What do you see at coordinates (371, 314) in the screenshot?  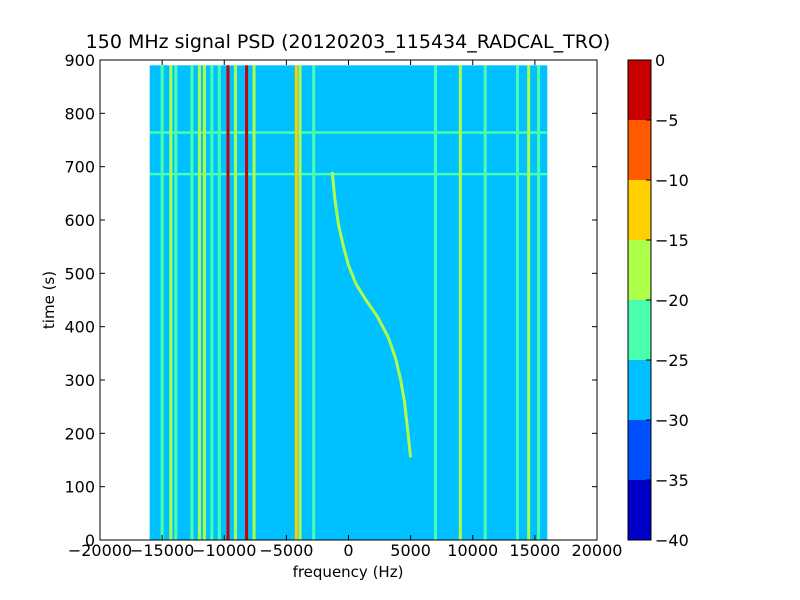 I see `chirp-sweep-trace` at bounding box center [371, 314].